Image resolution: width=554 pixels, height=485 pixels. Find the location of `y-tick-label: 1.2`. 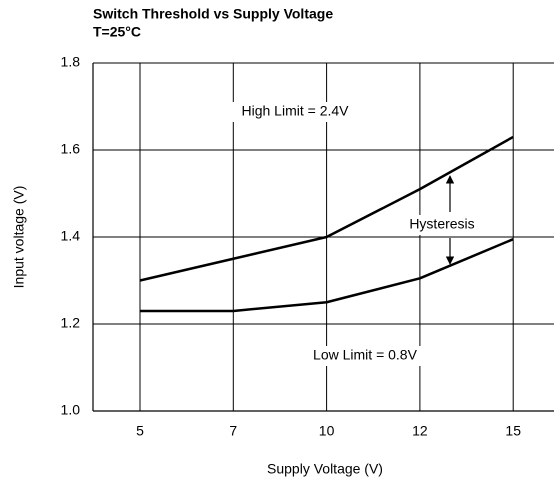

y-tick-label: 1.2 is located at coordinates (71, 323).